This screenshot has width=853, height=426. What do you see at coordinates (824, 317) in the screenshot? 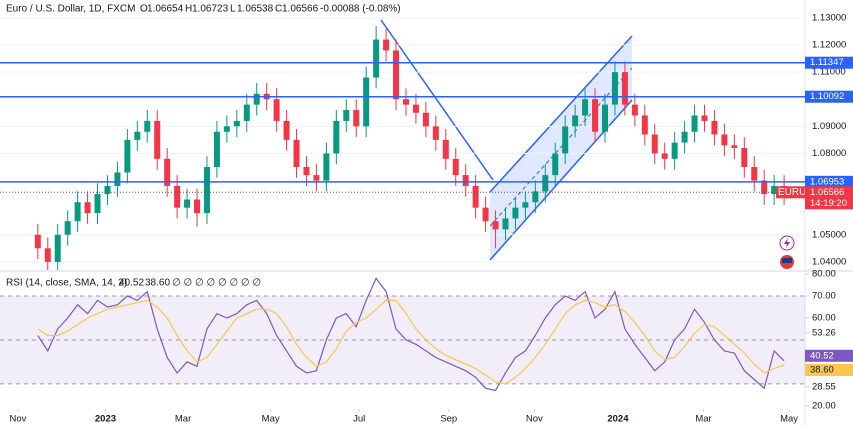
I see `y-tick-label: 60.00` at bounding box center [824, 317].